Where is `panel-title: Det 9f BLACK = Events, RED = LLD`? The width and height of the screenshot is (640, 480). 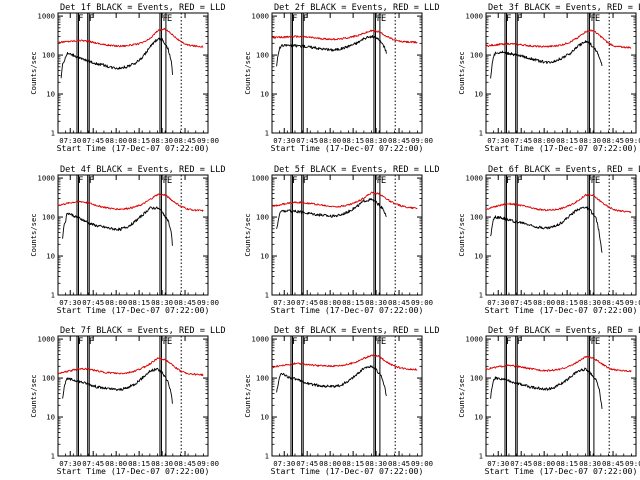 panel-title: Det 9f BLACK = Events, RED = LLD is located at coordinates (564, 331).